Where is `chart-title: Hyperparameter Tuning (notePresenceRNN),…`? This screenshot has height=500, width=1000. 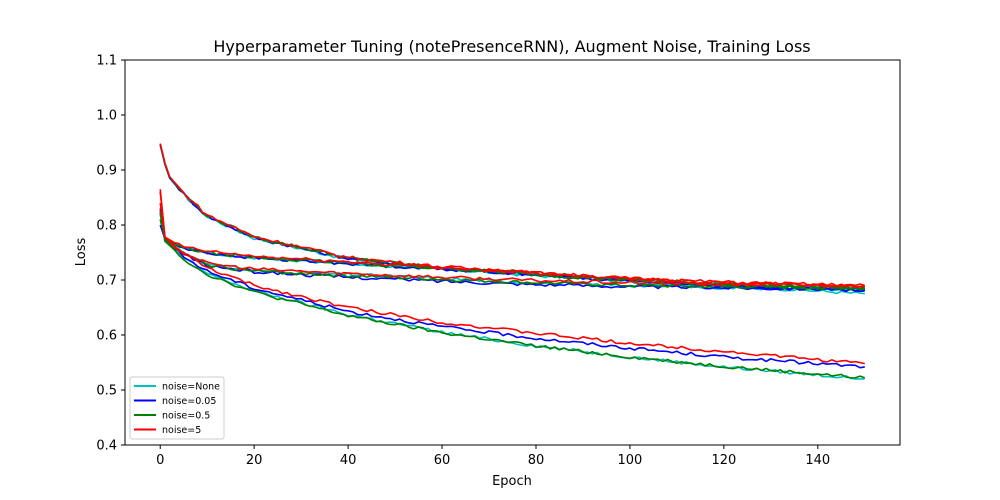
chart-title: Hyperparameter Tuning (notePresenceRNN),… is located at coordinates (511, 46).